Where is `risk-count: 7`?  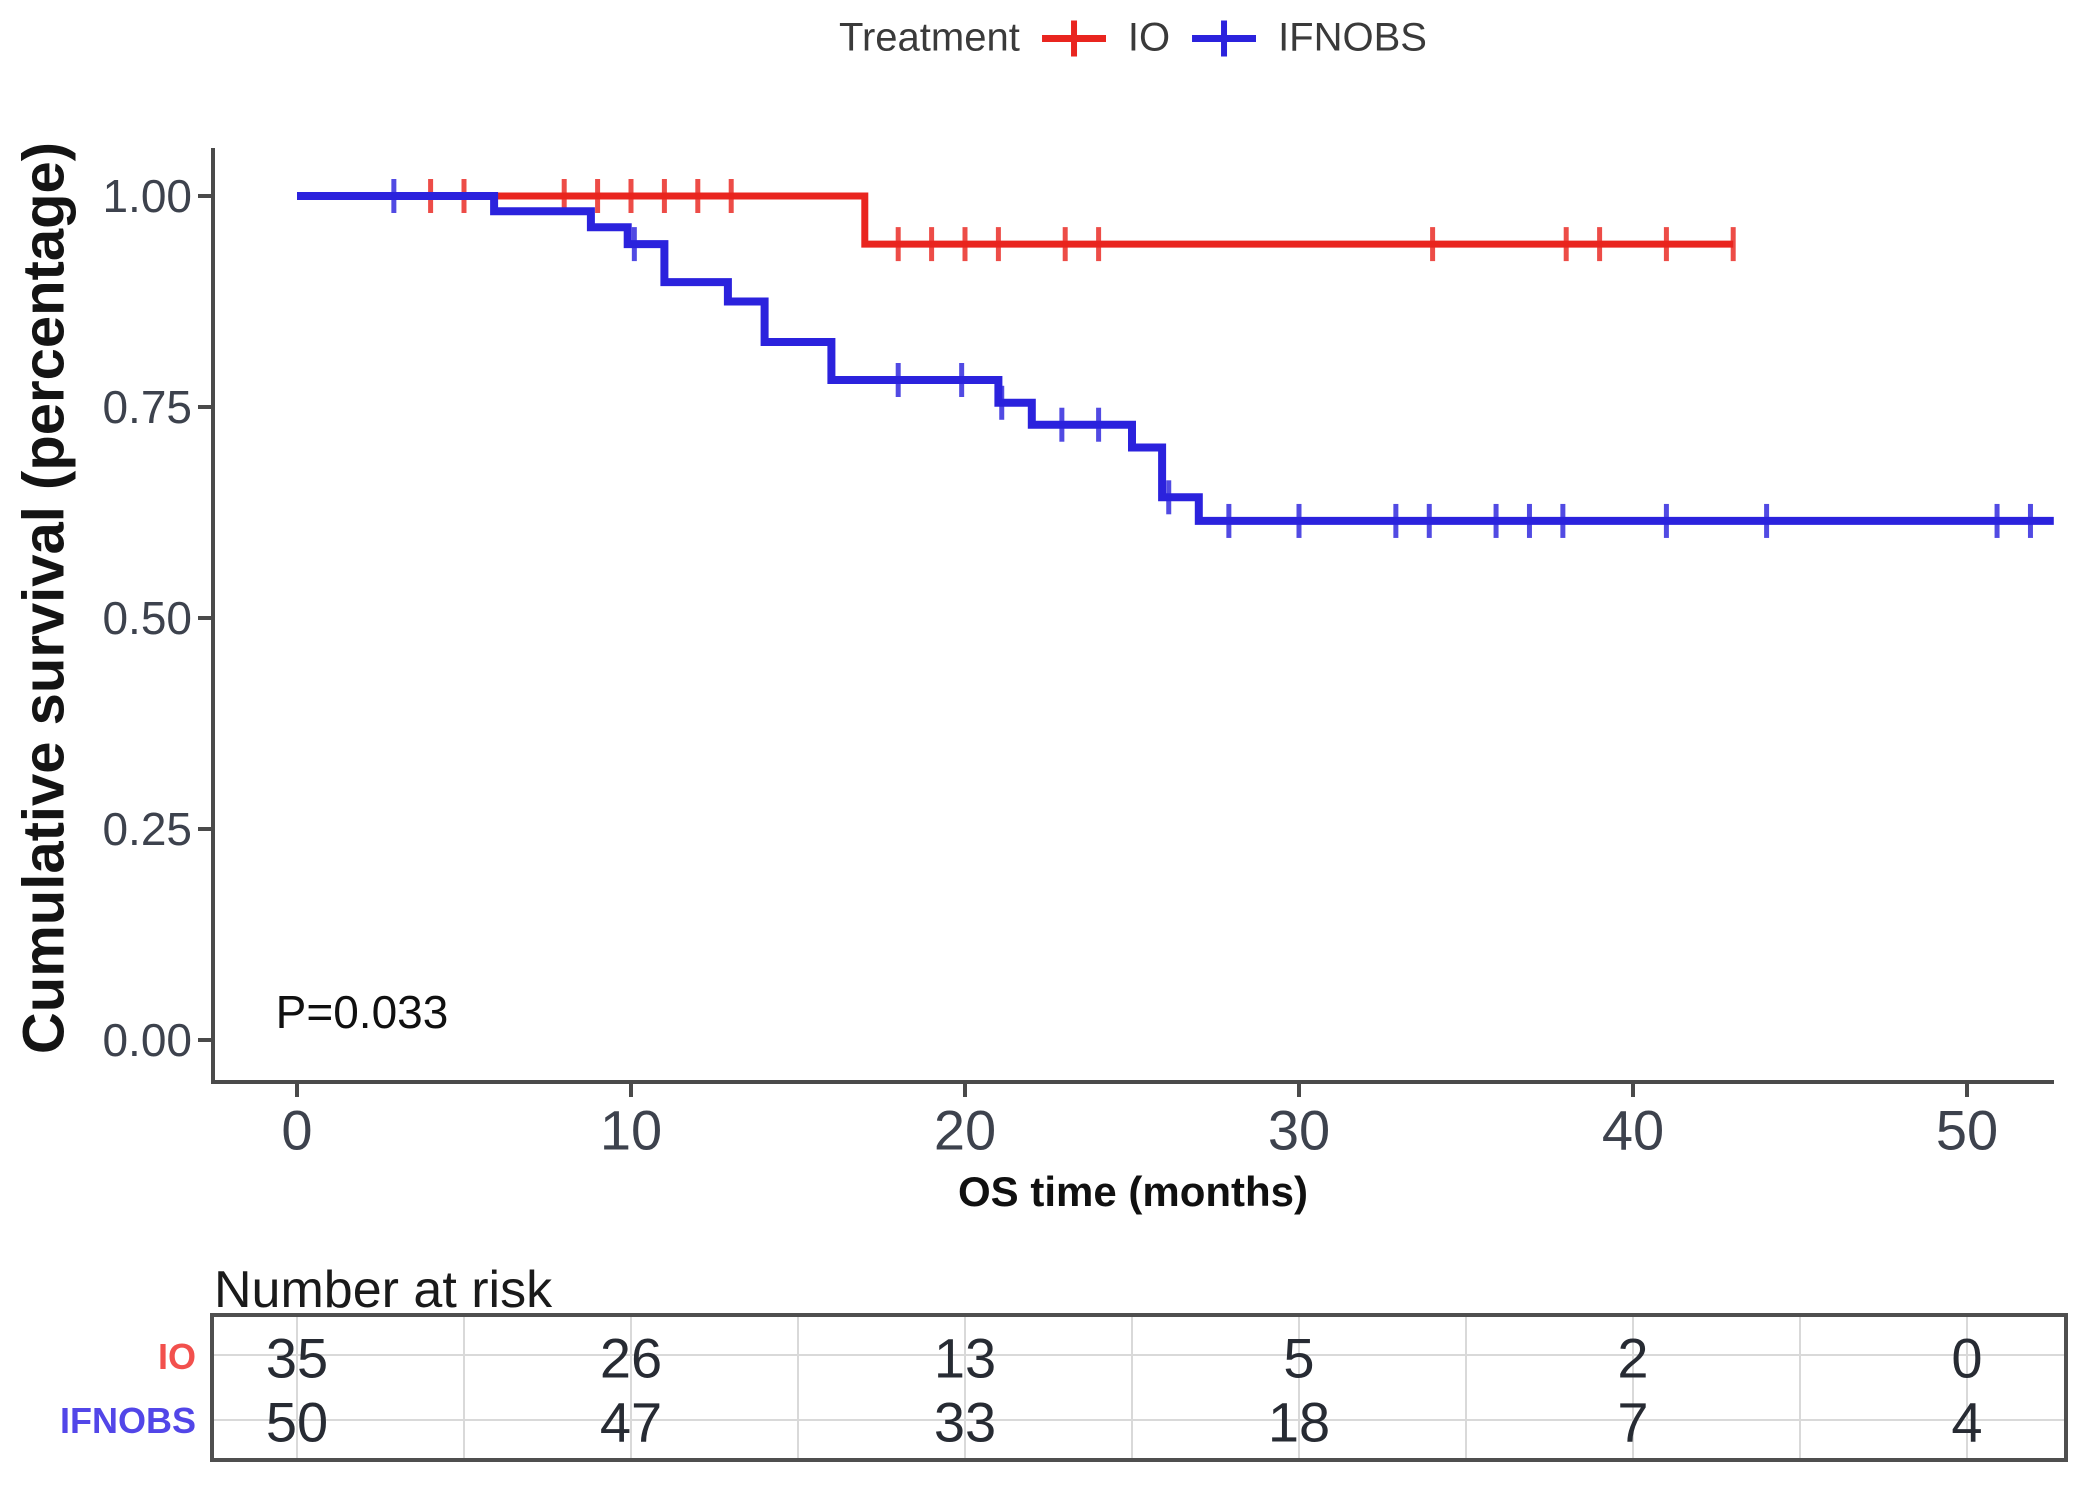
risk-count: 7 is located at coordinates (1633, 1422).